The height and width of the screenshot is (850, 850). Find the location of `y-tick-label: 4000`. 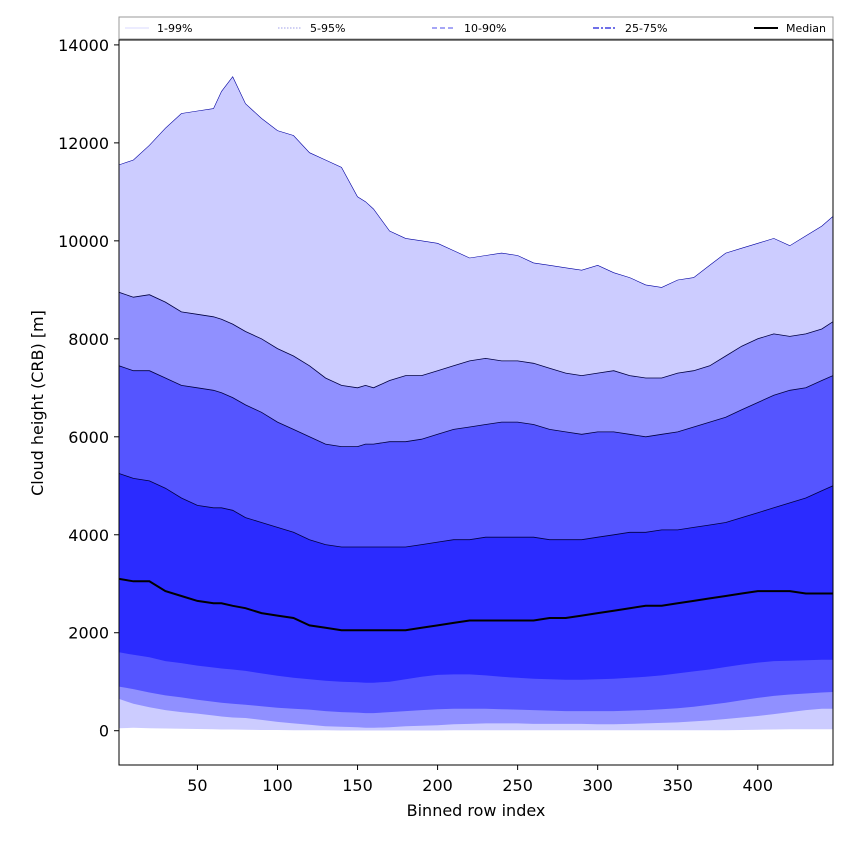

y-tick-label: 4000 is located at coordinates (88, 535).